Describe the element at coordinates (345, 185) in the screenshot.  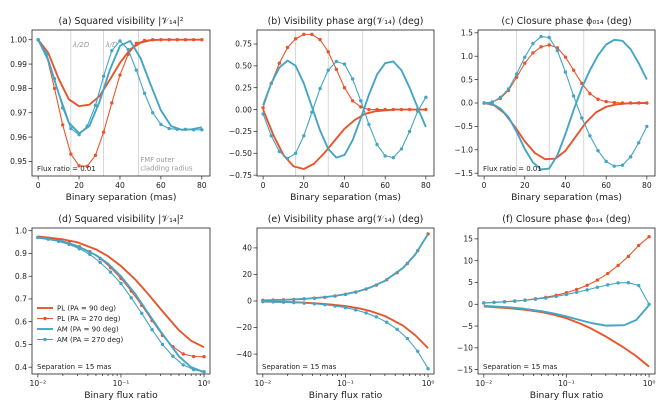
I see `x-tick-label: 40` at that location.